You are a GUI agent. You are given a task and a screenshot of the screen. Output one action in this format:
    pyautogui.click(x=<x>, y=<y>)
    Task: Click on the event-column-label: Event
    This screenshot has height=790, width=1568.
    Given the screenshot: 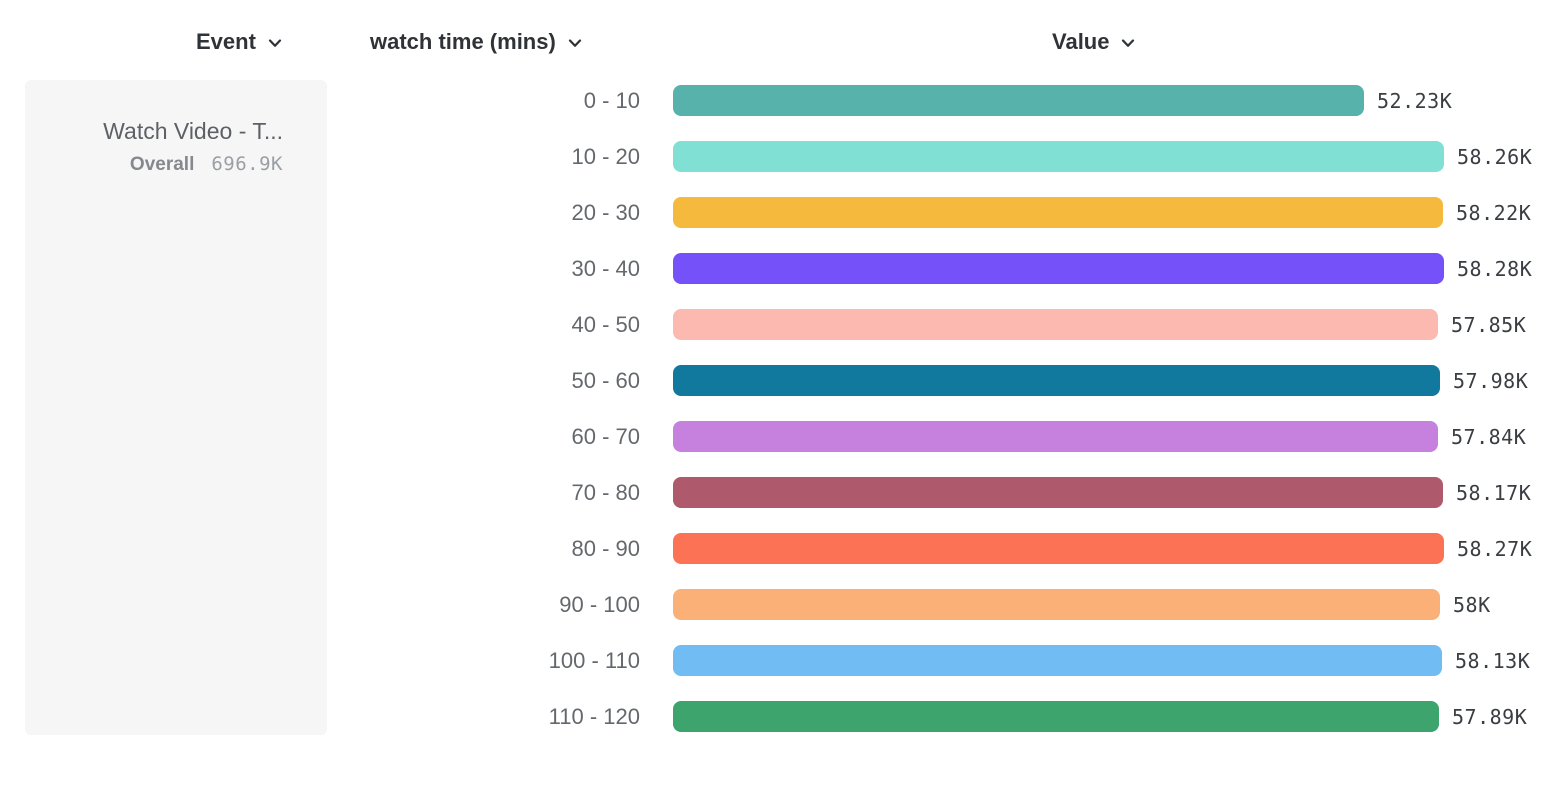 What is the action you would take?
    pyautogui.click(x=226, y=41)
    